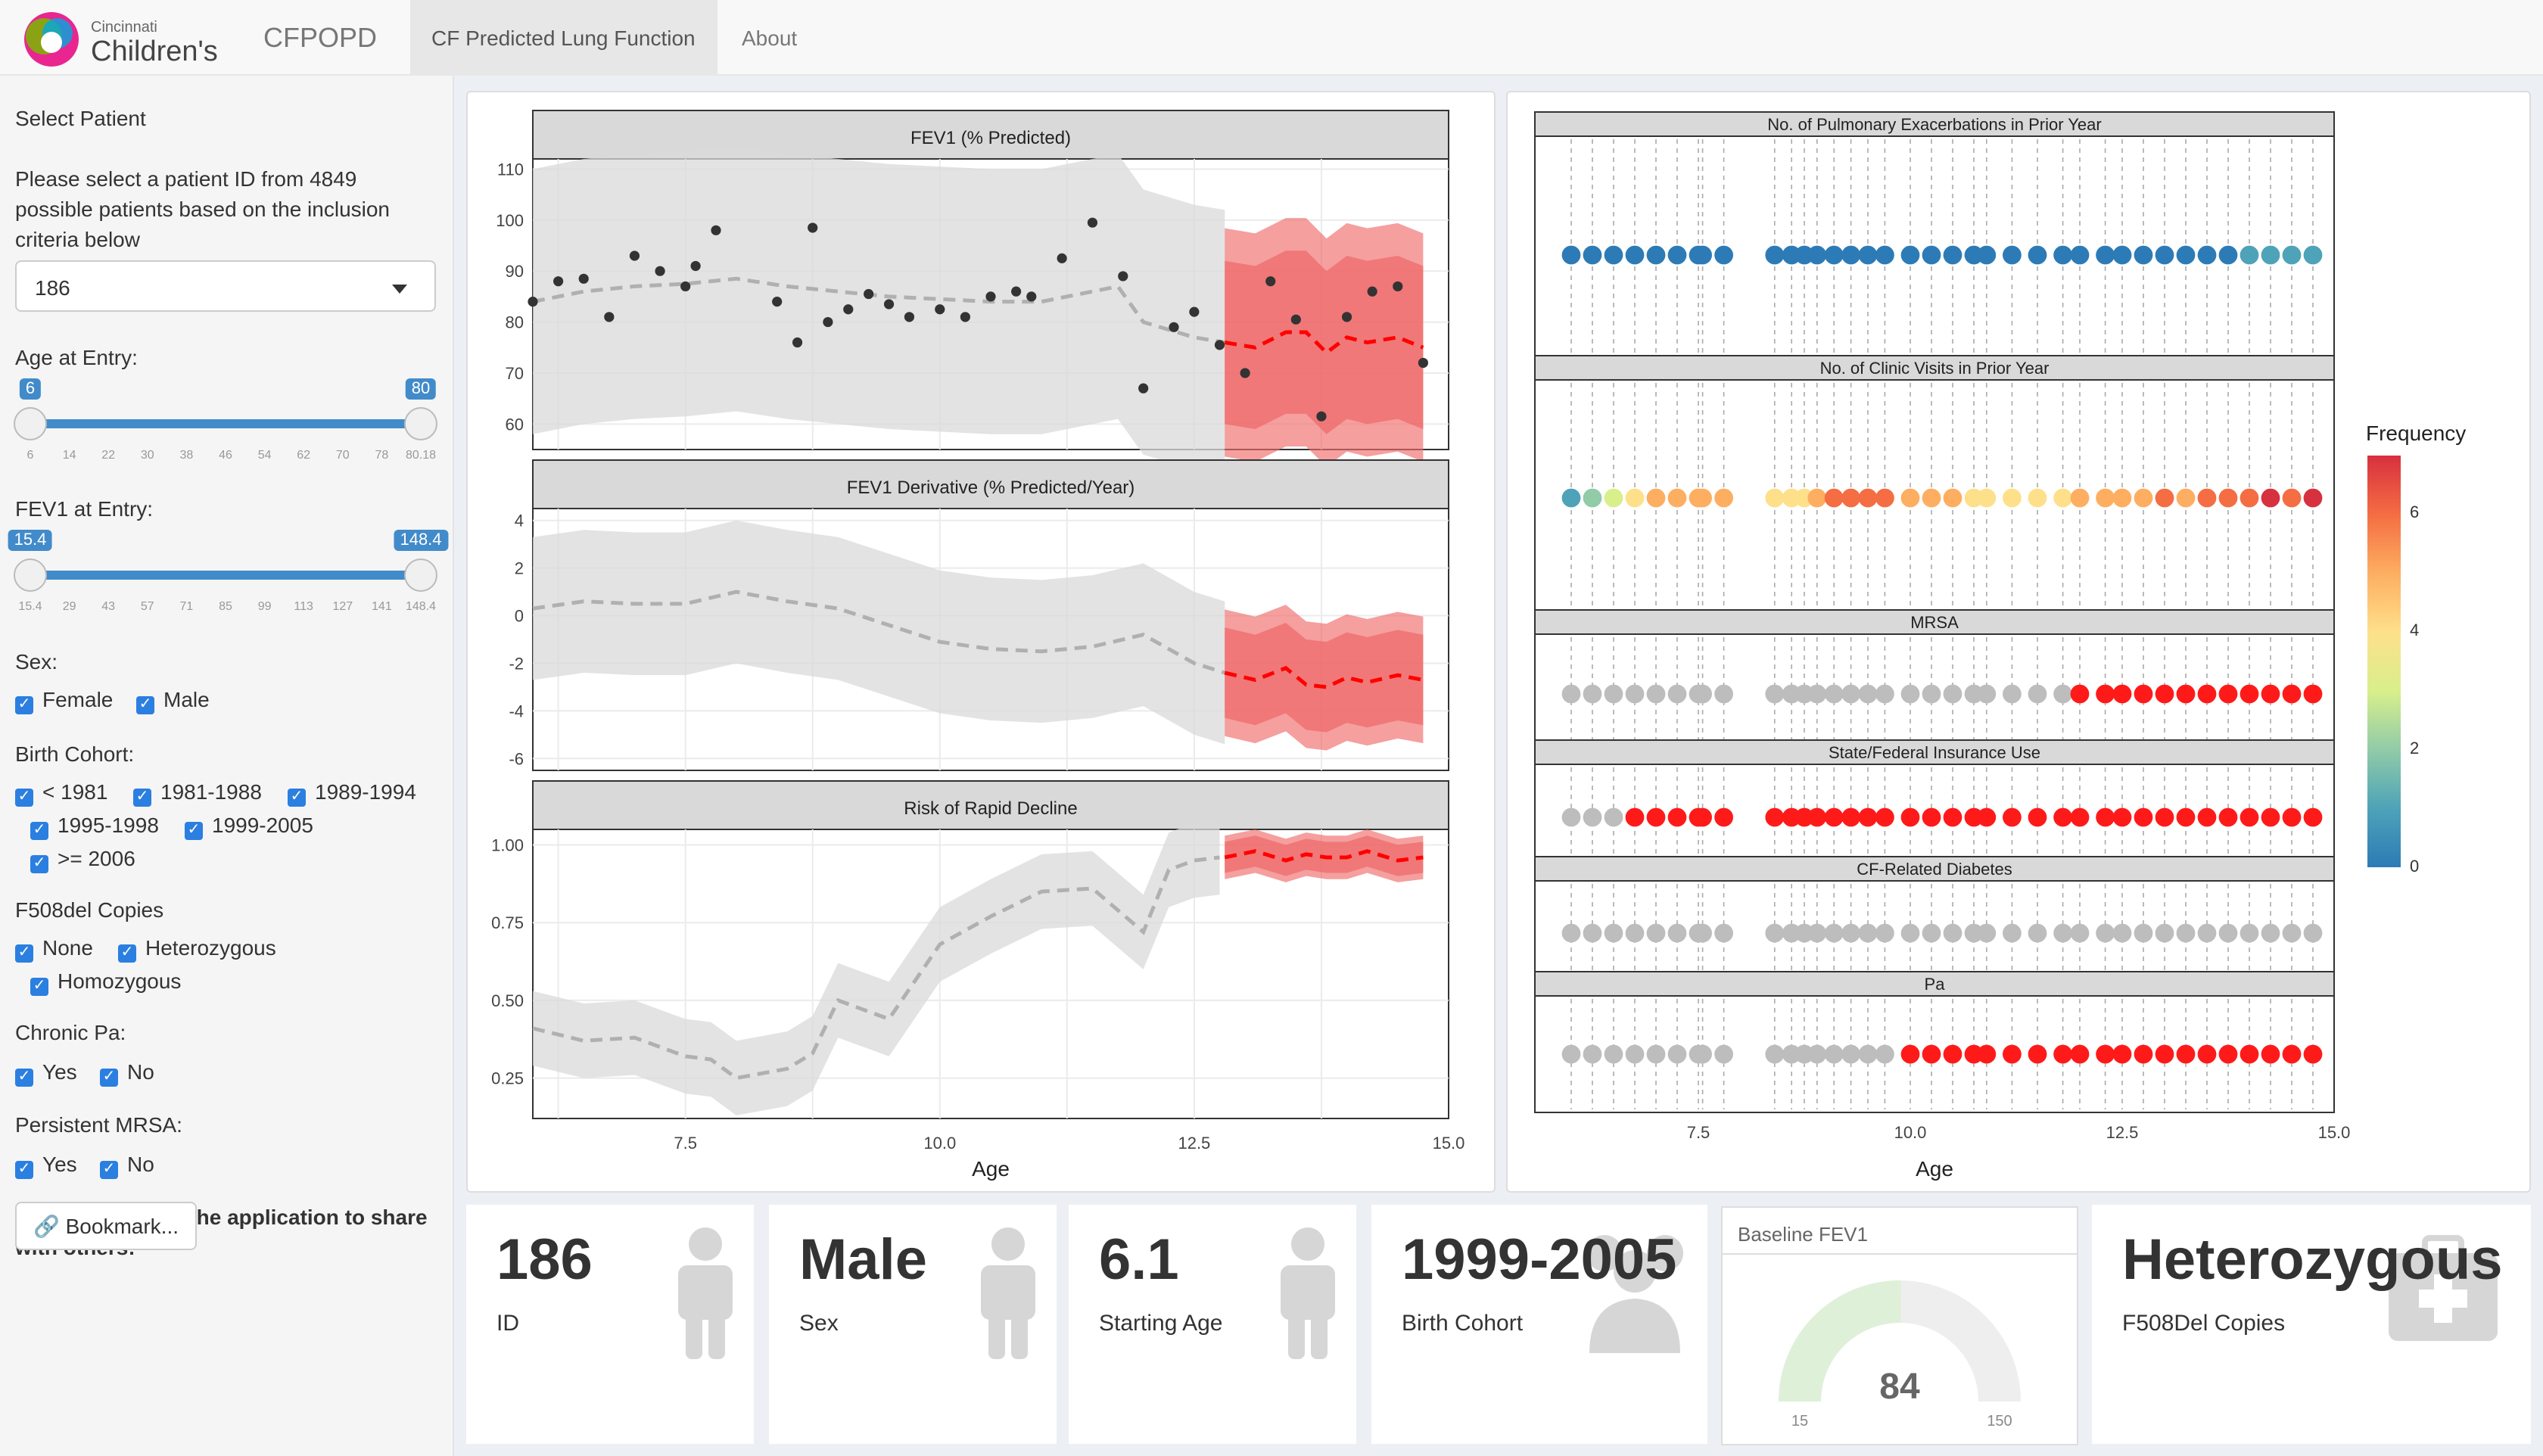 The height and width of the screenshot is (1456, 2543). I want to click on tab-cf-predicted-lung-function: CF Predicted Lung Function, so click(563, 38).